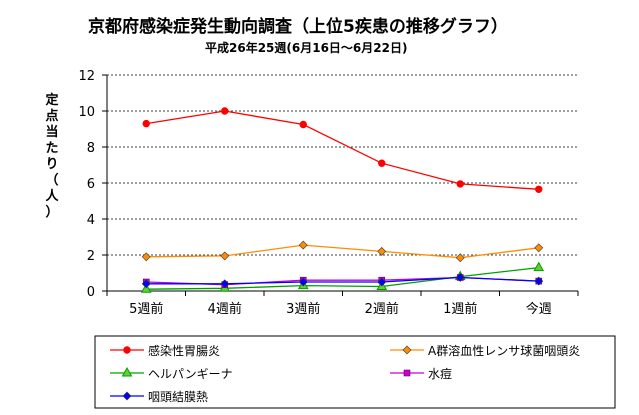 The height and width of the screenshot is (415, 639). What do you see at coordinates (306, 47) in the screenshot?
I see `chart-subtitle: 平成26年25週(6月16日～6月22日)` at bounding box center [306, 47].